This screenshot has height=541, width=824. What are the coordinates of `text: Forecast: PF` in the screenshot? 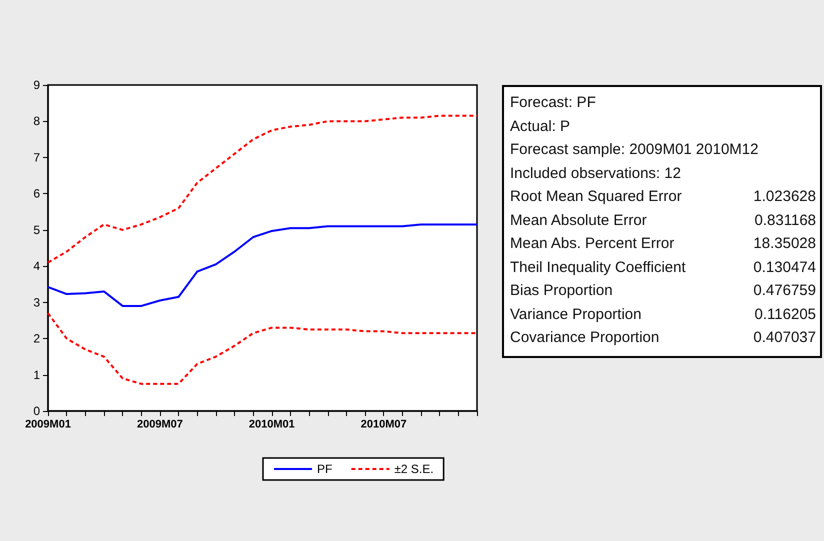 It's located at (553, 103).